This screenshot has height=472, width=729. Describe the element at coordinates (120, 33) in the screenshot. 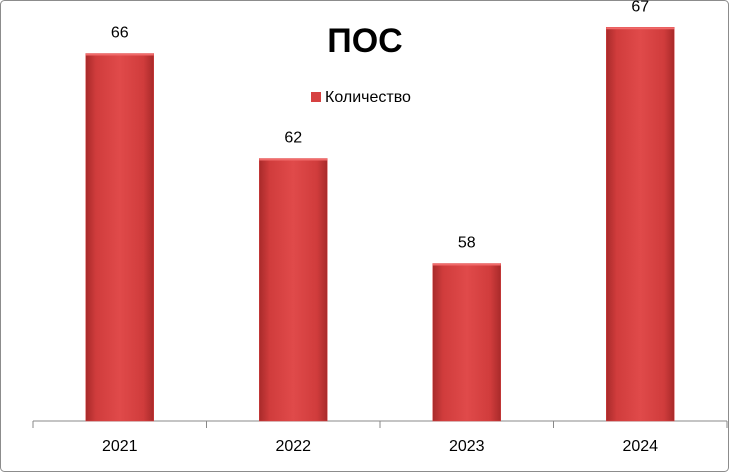

I see `data-label: 66` at that location.